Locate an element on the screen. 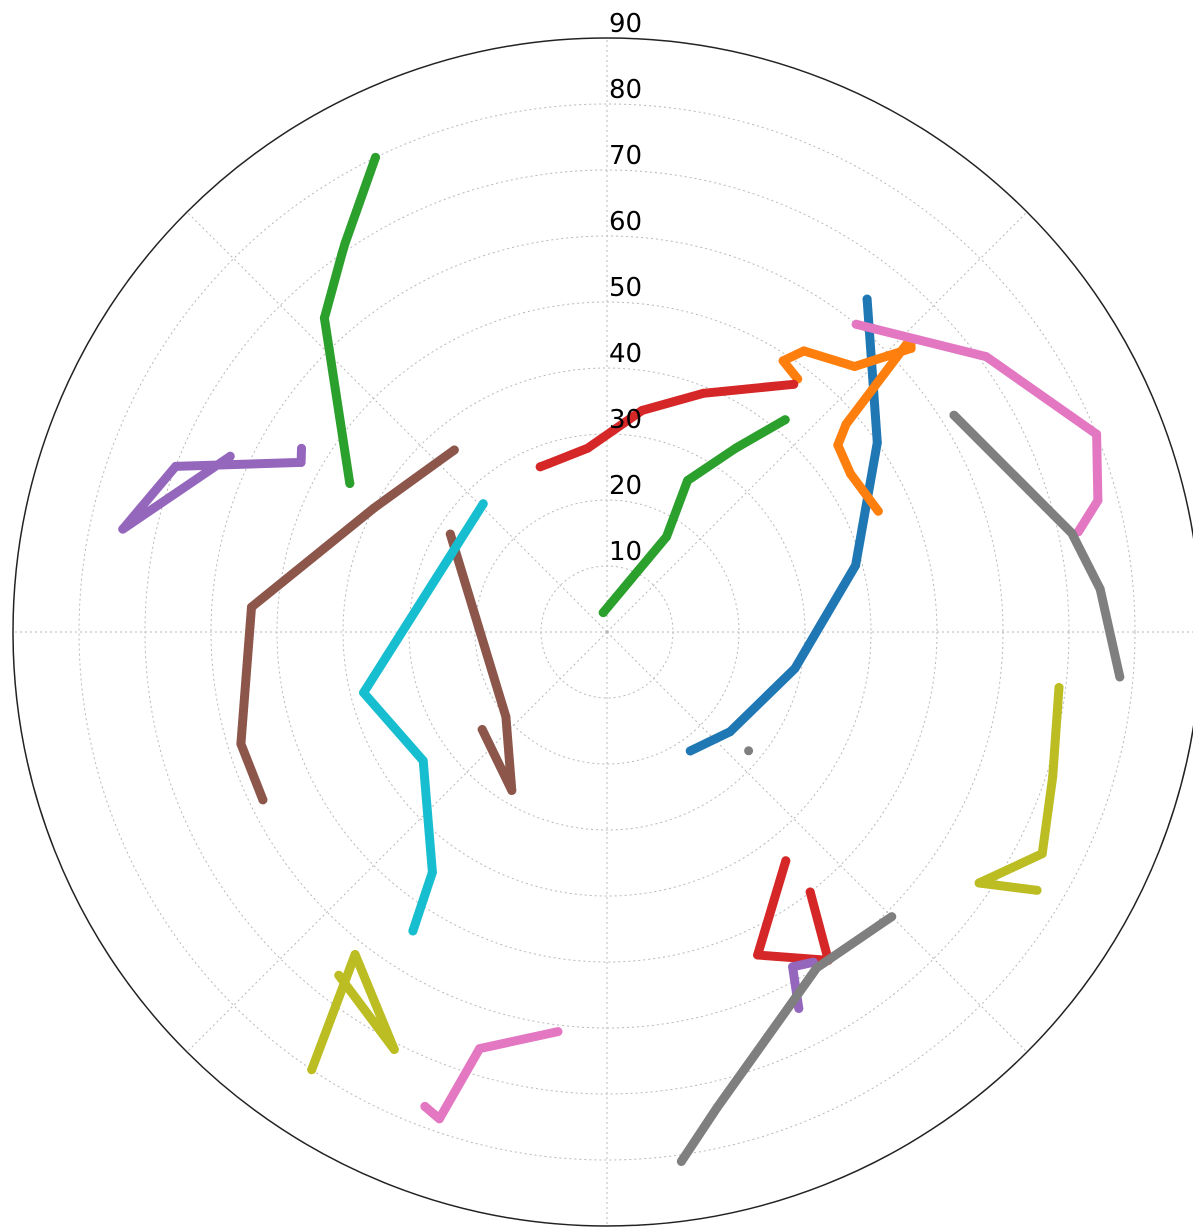  radial-tick-label: 30 is located at coordinates (625, 420).